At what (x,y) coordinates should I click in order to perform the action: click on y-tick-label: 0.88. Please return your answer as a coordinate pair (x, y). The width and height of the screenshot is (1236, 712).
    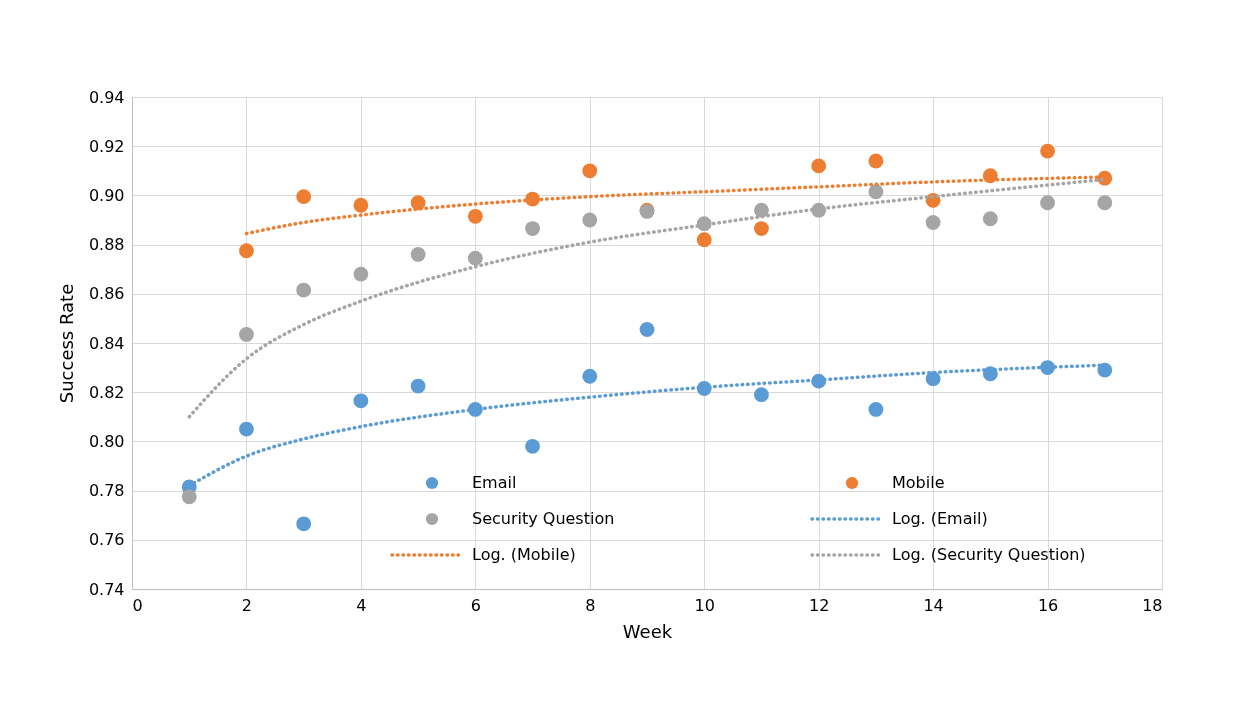
    Looking at the image, I should click on (106, 245).